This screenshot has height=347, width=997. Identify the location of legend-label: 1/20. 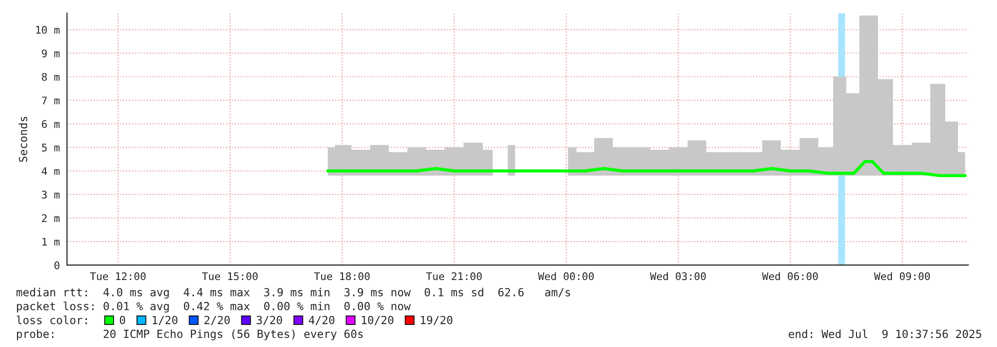
(165, 321).